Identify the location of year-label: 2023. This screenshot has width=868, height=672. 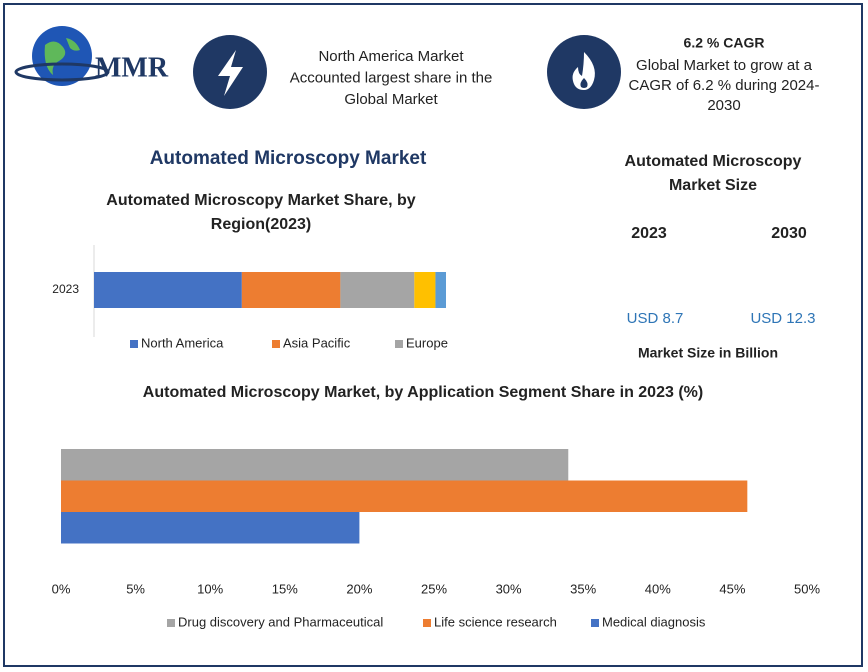
(649, 233).